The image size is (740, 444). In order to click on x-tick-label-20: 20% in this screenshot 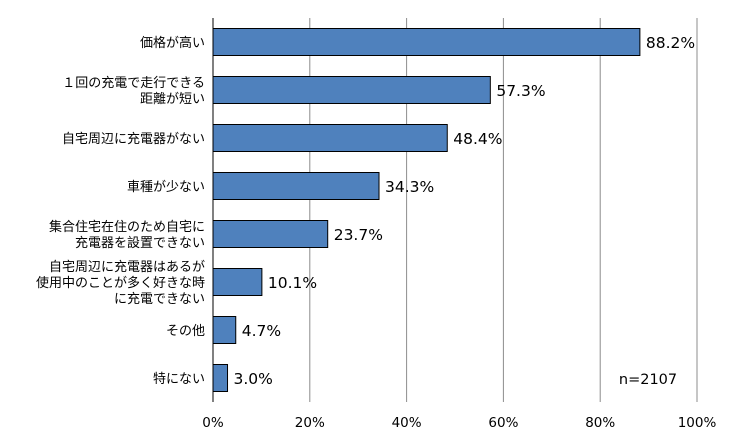, I will do `click(310, 423)`.